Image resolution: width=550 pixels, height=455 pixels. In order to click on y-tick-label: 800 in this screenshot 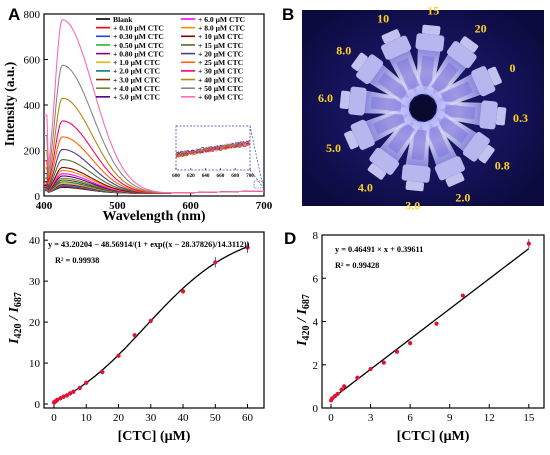, I will do `click(32, 15)`.